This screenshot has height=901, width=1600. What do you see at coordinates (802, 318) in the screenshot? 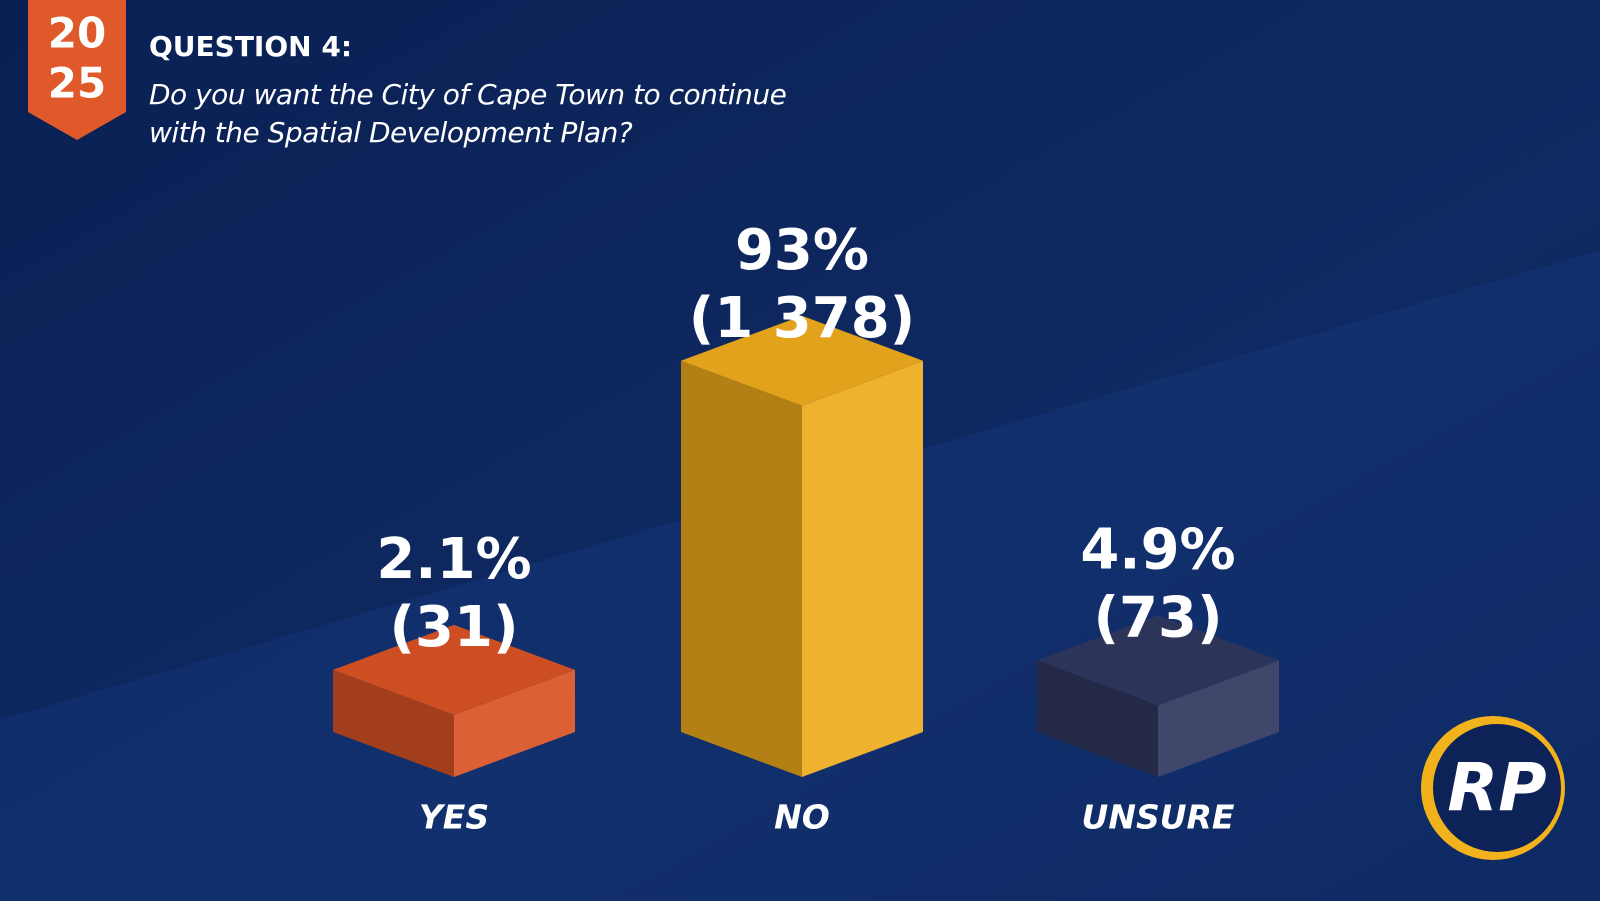
I see `count-label: (1 378)` at bounding box center [802, 318].